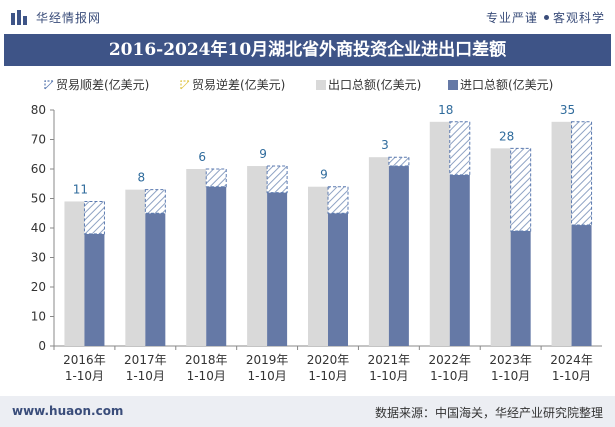 This screenshot has height=427, width=615. I want to click on y-tick-label: 20, so click(38, 287).